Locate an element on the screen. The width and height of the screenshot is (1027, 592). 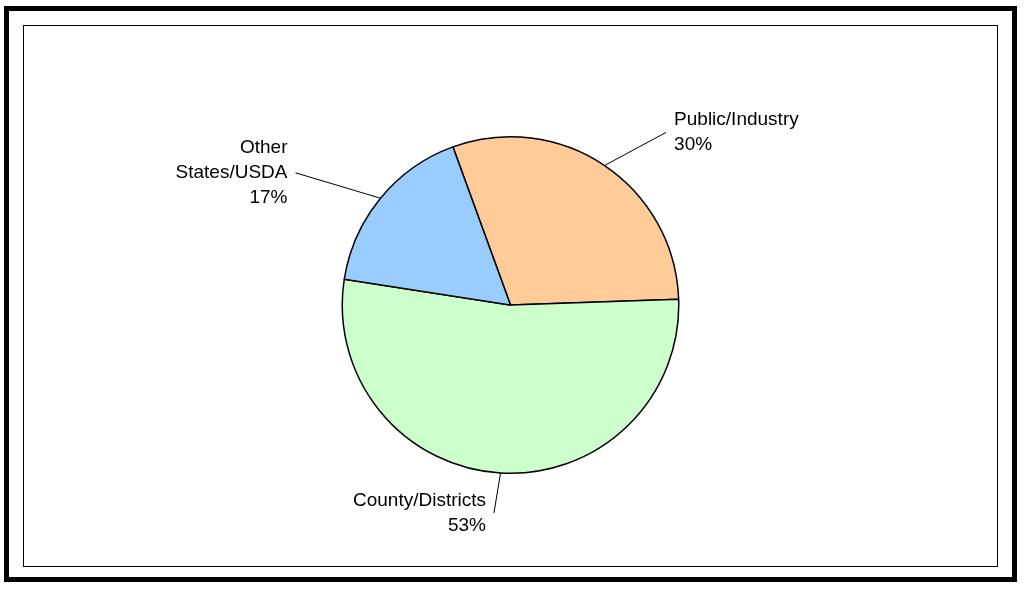
data-label: 30% is located at coordinates (693, 144).